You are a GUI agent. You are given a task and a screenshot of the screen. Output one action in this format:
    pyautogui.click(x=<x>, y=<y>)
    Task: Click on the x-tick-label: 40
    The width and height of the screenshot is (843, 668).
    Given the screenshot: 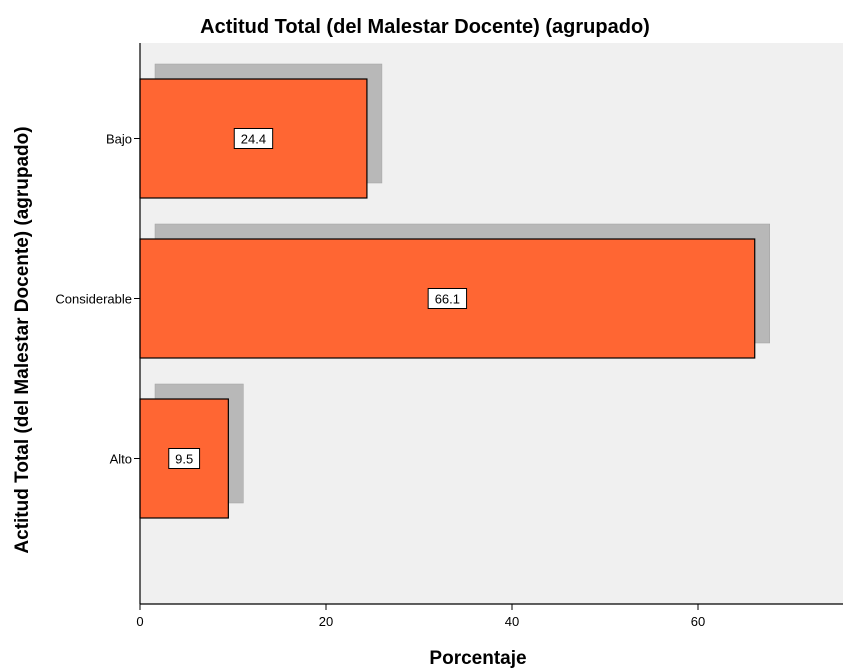 What is the action you would take?
    pyautogui.click(x=512, y=621)
    